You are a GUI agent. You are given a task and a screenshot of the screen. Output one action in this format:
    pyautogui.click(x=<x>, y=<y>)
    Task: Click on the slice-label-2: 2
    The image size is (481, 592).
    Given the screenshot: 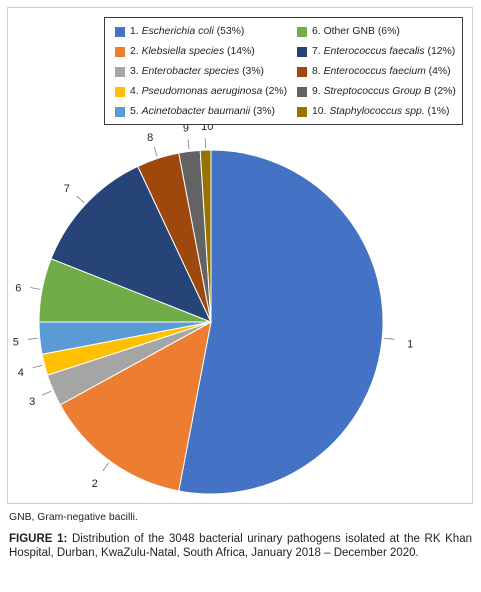 What is the action you would take?
    pyautogui.click(x=95, y=484)
    